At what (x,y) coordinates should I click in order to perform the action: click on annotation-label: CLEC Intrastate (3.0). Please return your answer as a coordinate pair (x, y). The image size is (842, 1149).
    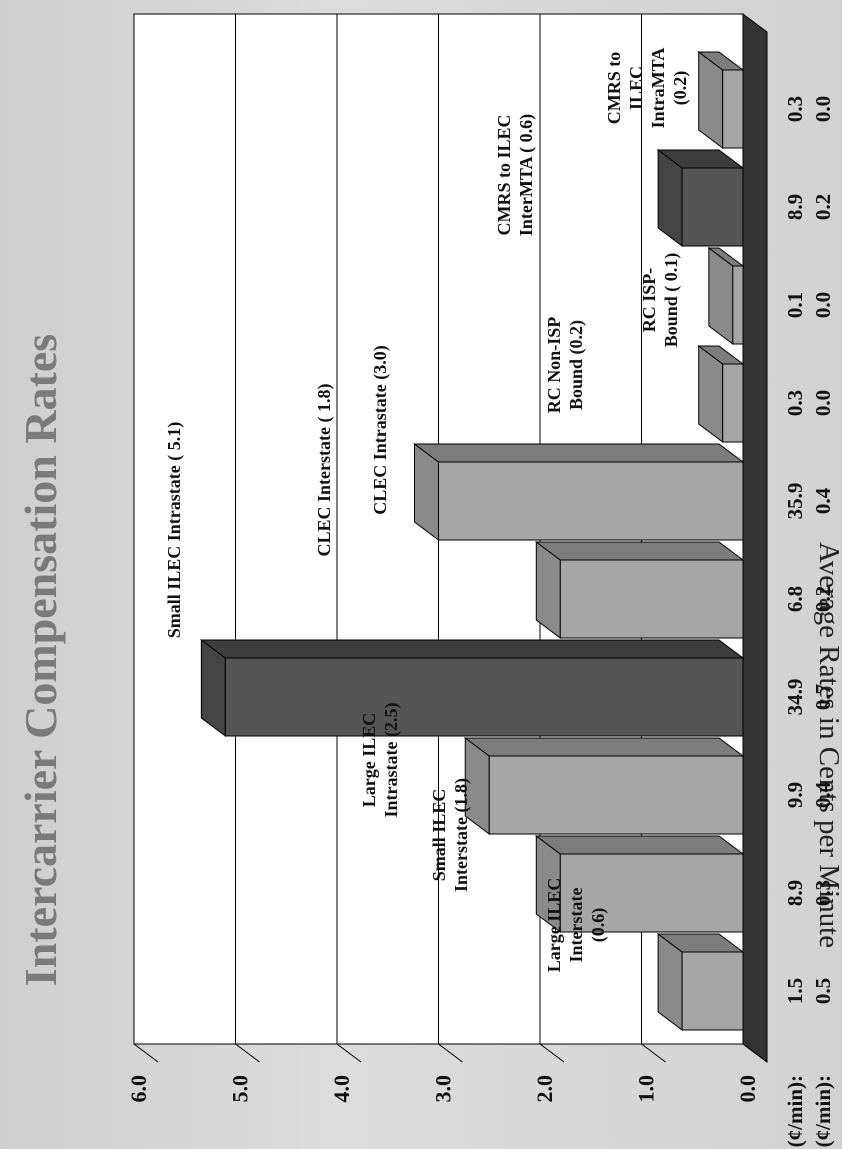
    Looking at the image, I should click on (380, 429).